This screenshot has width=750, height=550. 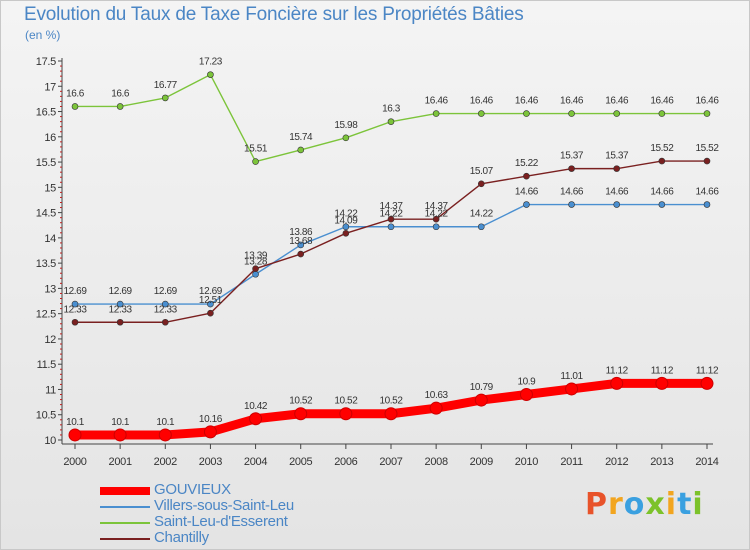 I want to click on data-label: 15.52, so click(x=707, y=148).